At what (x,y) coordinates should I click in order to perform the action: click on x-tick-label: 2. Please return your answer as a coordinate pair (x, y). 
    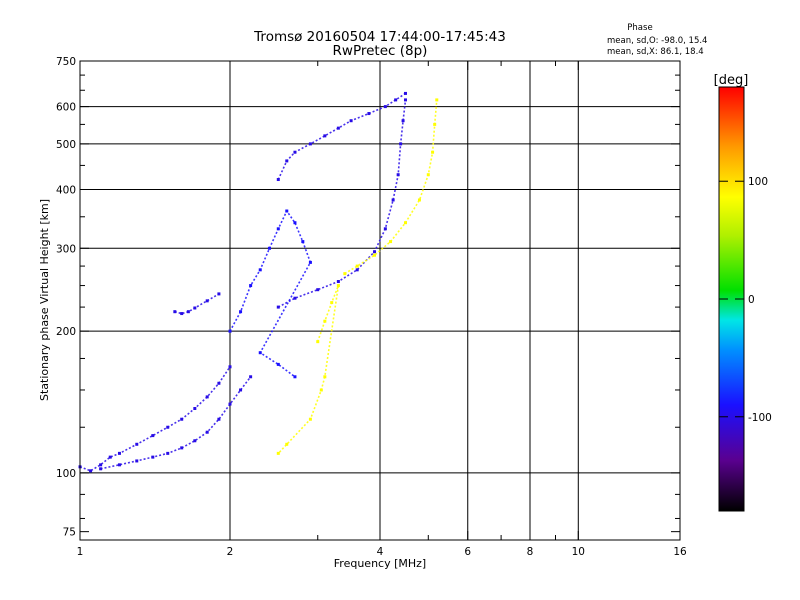
    Looking at the image, I should click on (230, 552).